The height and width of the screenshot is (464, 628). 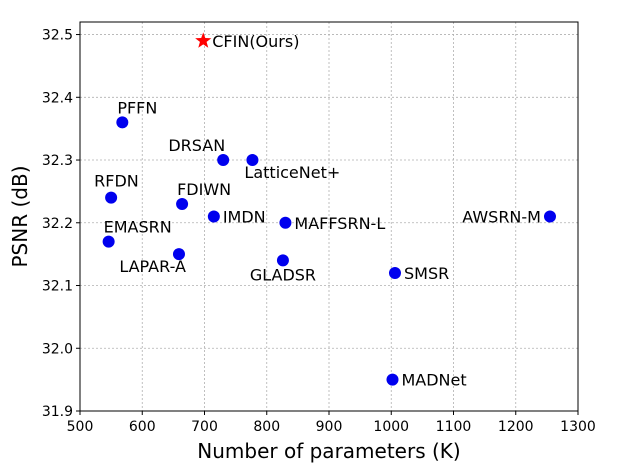 What do you see at coordinates (285, 222) in the screenshot?
I see `point-maffsrn-l` at bounding box center [285, 222].